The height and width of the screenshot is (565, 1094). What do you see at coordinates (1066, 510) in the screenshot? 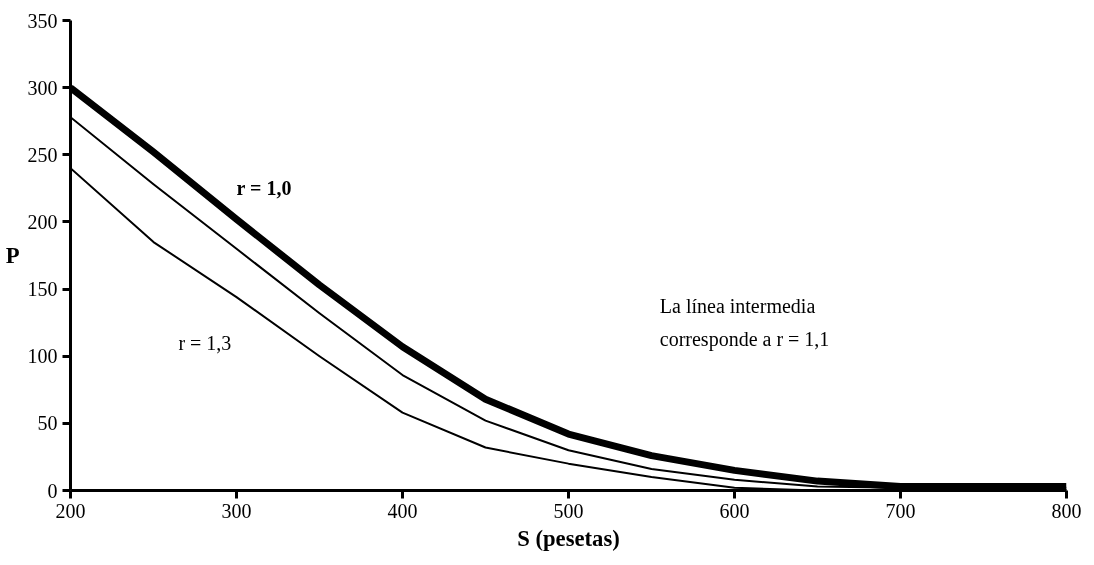
I see `x-tick-label: 800` at bounding box center [1066, 510].